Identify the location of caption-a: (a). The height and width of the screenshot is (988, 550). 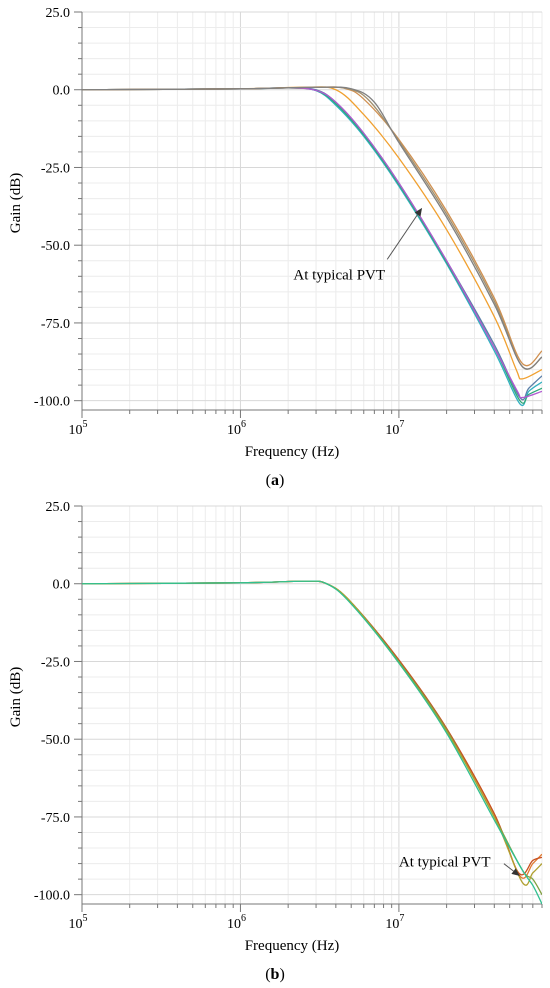
(275, 480).